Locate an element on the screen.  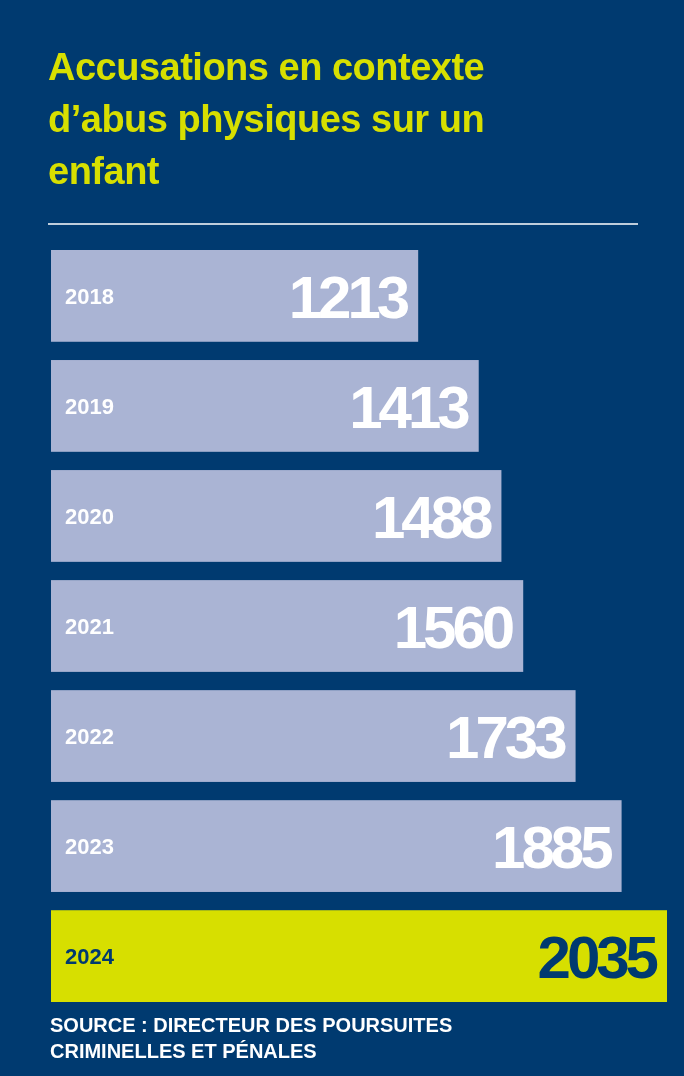
data-label: 1885 is located at coordinates (552, 848).